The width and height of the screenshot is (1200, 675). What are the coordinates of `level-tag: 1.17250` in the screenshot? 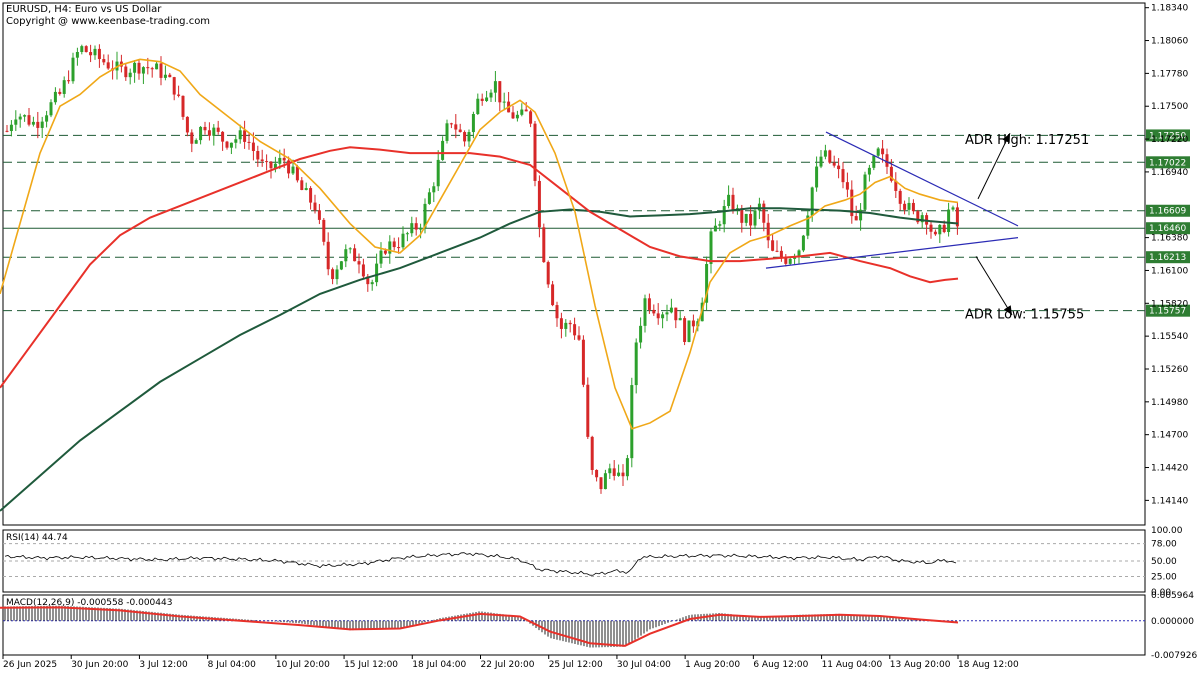 It's located at (1167, 136).